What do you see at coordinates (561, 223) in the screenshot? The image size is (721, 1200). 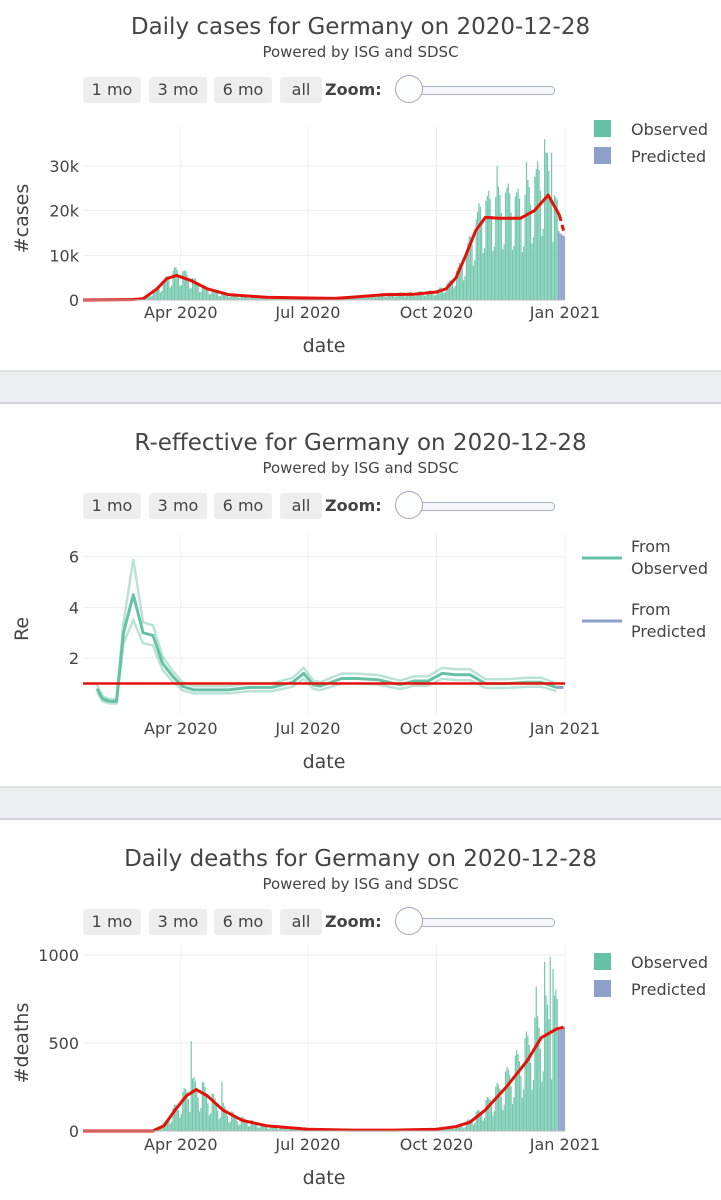 I see `fit-line-predicted` at bounding box center [561, 223].